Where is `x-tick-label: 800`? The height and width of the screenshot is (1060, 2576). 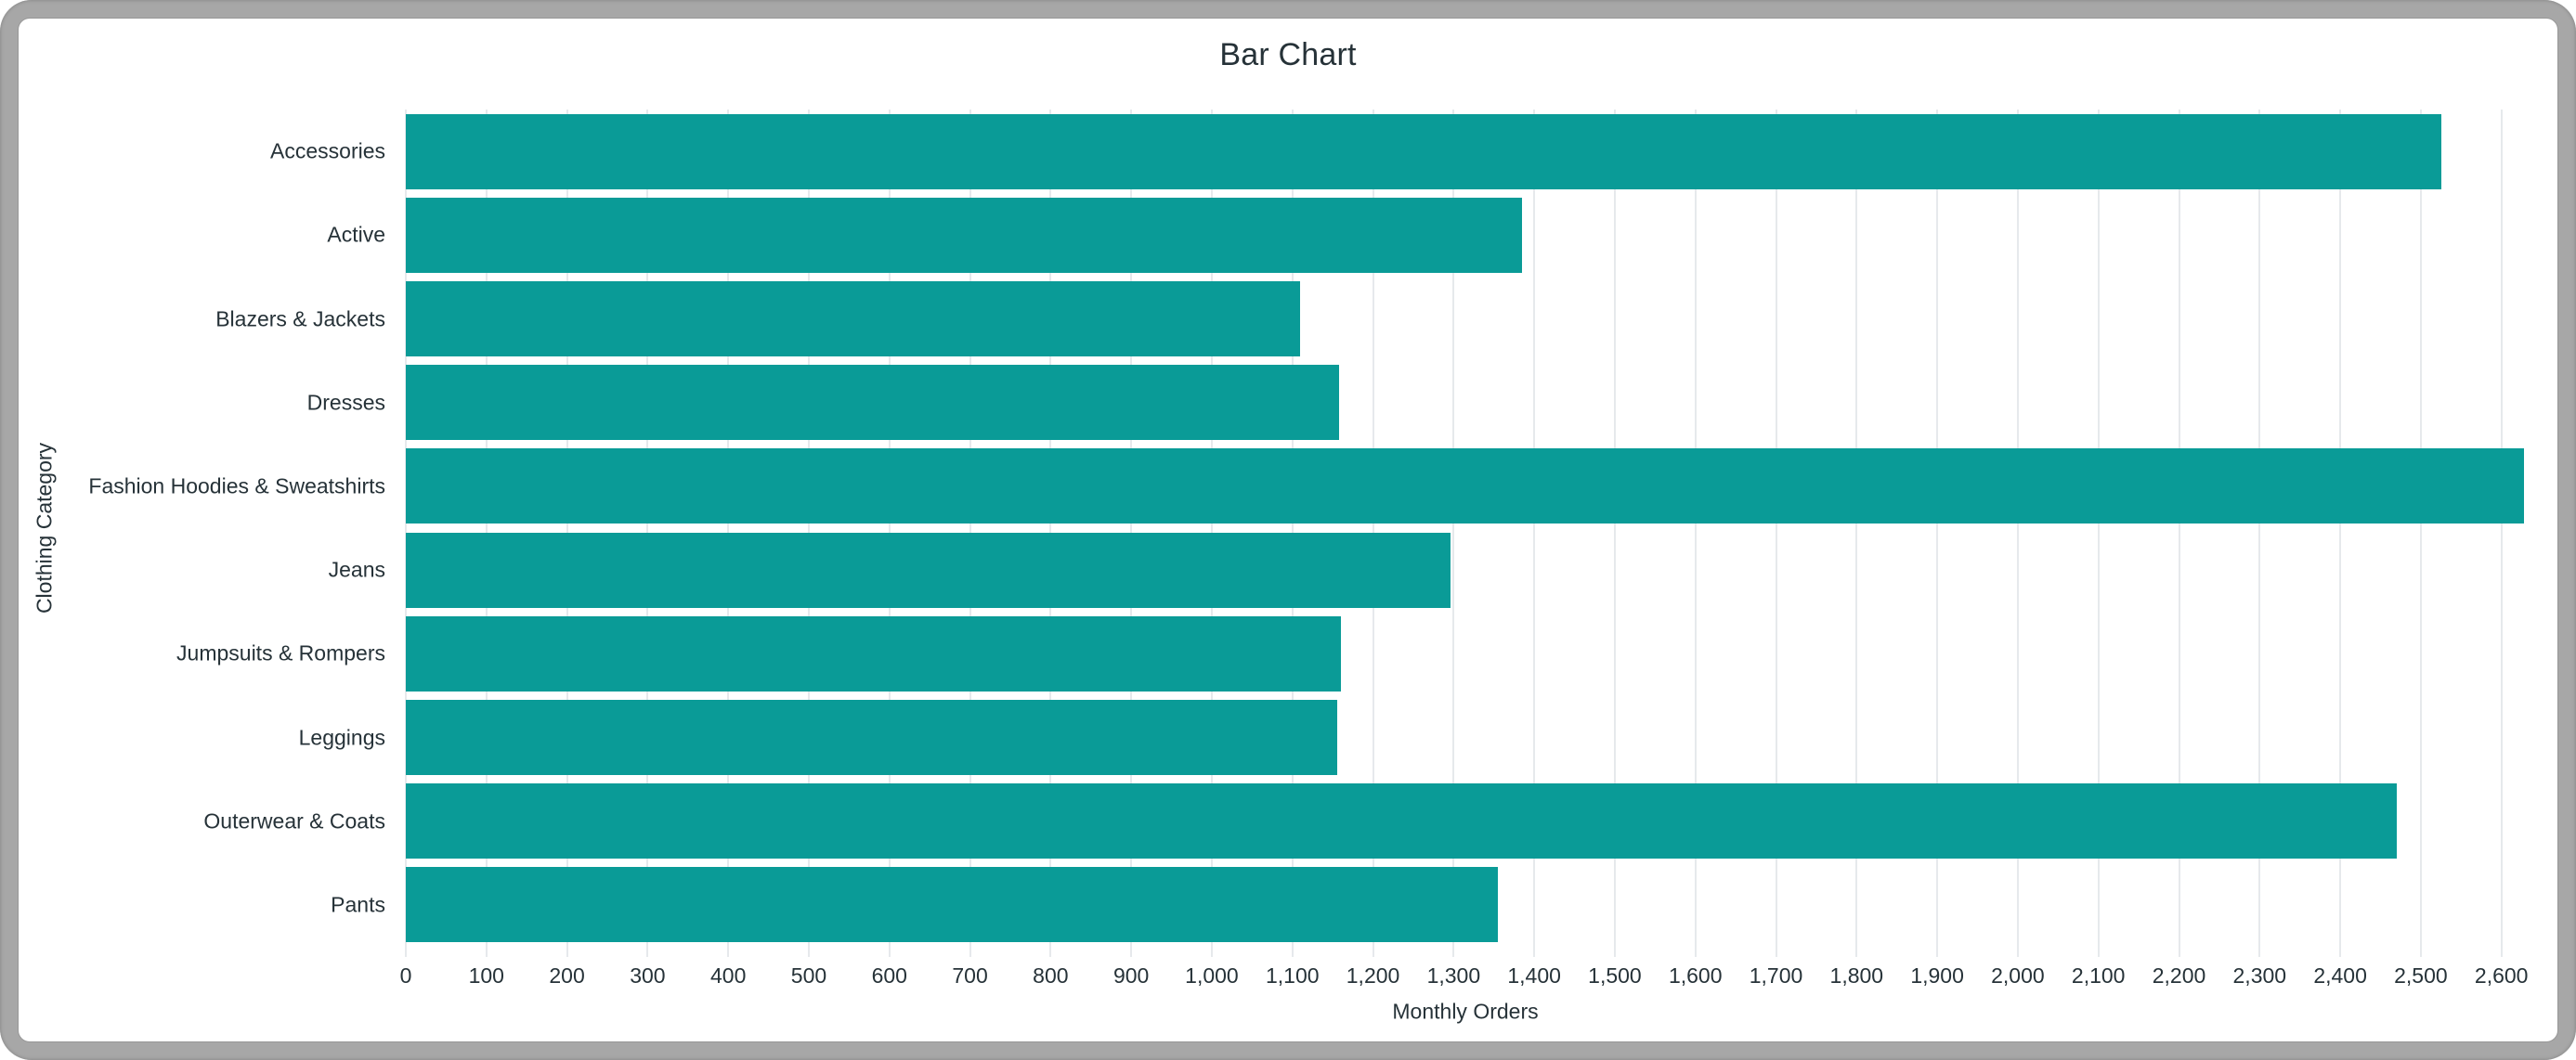
x-tick-label: 800 is located at coordinates (1051, 976).